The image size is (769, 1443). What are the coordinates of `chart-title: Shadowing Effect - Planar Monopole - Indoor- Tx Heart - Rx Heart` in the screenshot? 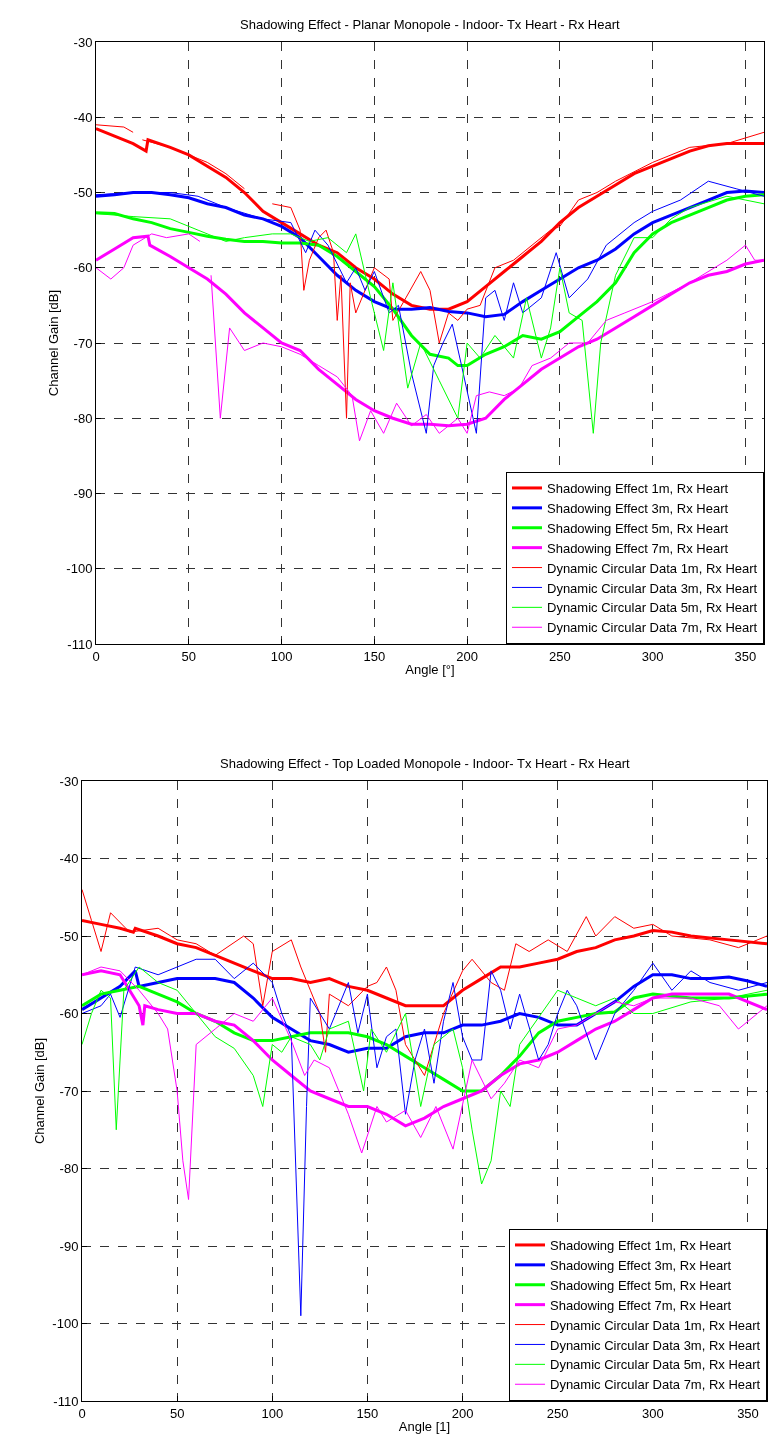 It's located at (430, 24).